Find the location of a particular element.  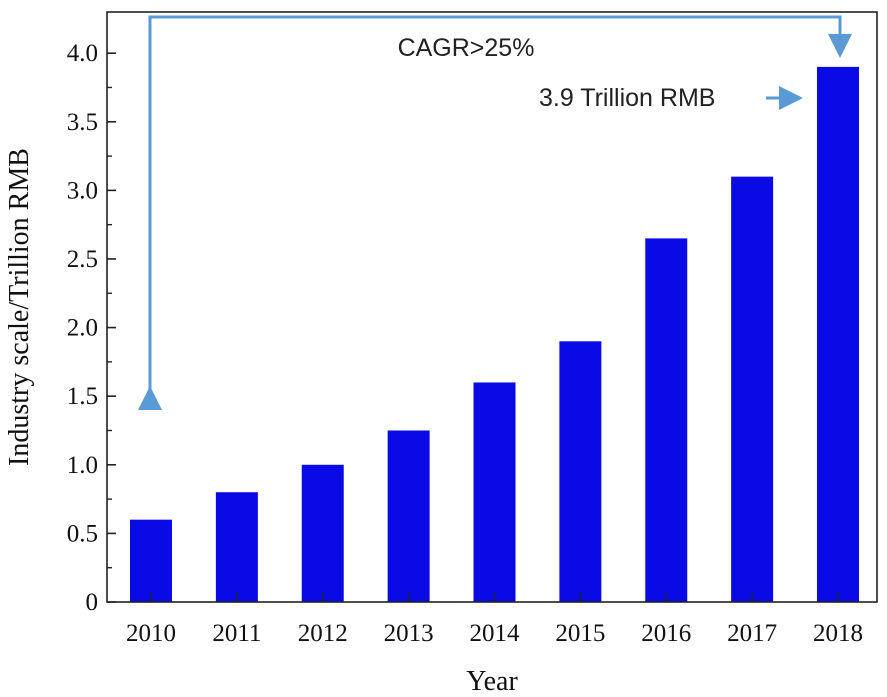

x-tick-label: 2011 is located at coordinates (236, 633).